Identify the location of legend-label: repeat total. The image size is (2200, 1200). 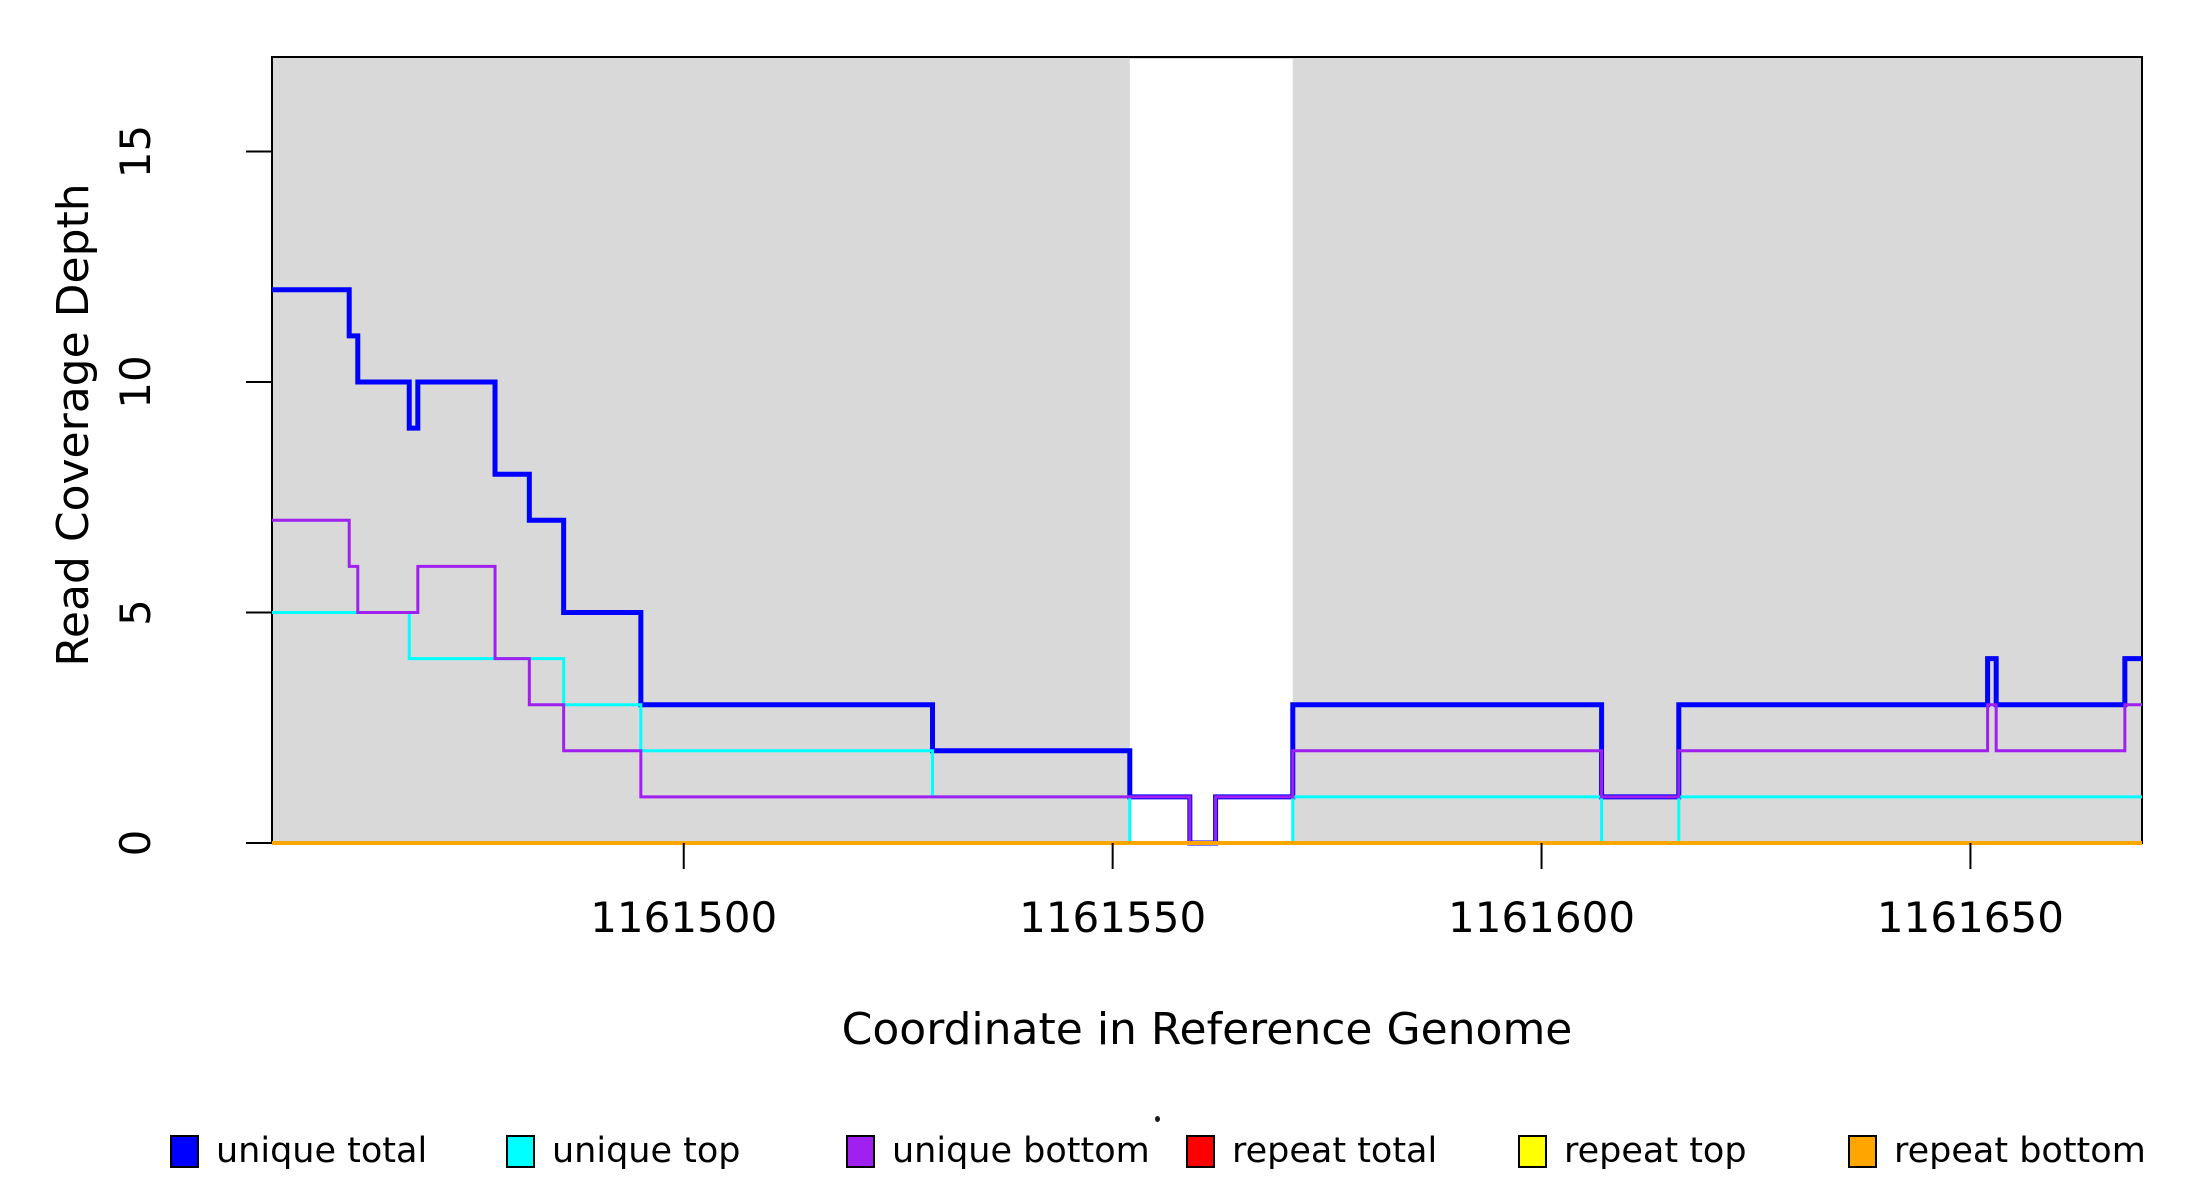
(1335, 1151).